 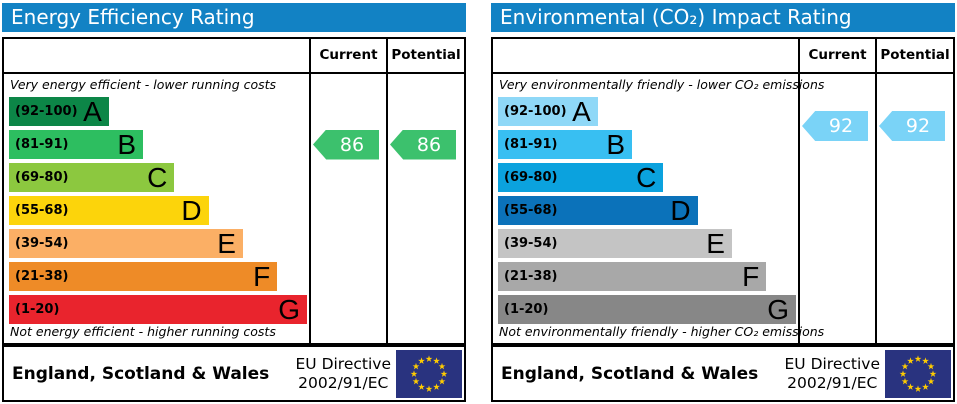 What do you see at coordinates (234, 17) in the screenshot?
I see `energy-panel-title: Energy Efficiency Rating` at bounding box center [234, 17].